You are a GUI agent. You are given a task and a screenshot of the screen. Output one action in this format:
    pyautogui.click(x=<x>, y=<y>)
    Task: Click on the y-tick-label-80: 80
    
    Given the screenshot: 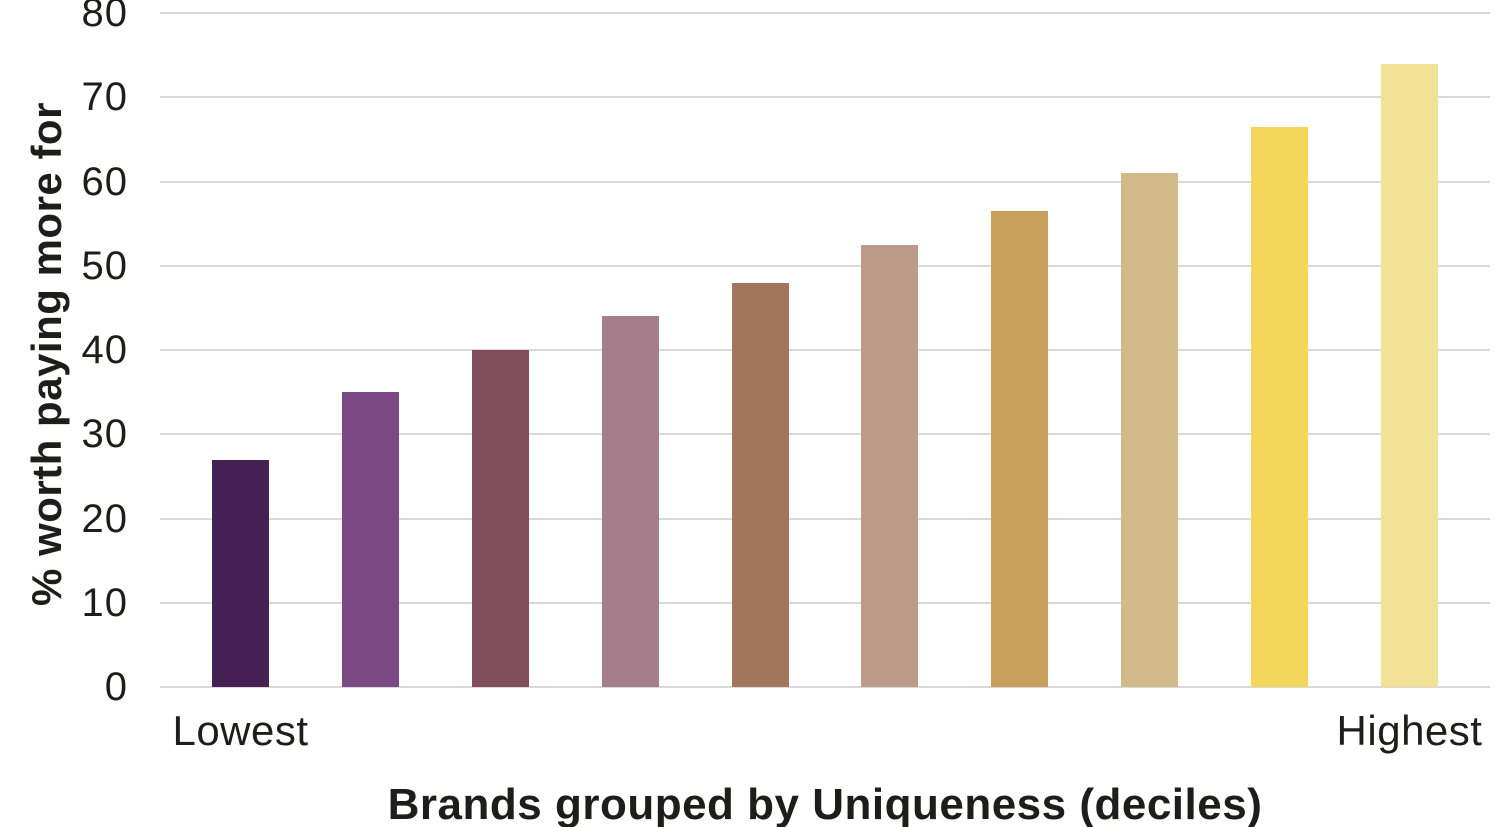 What is the action you would take?
    pyautogui.click(x=104, y=17)
    